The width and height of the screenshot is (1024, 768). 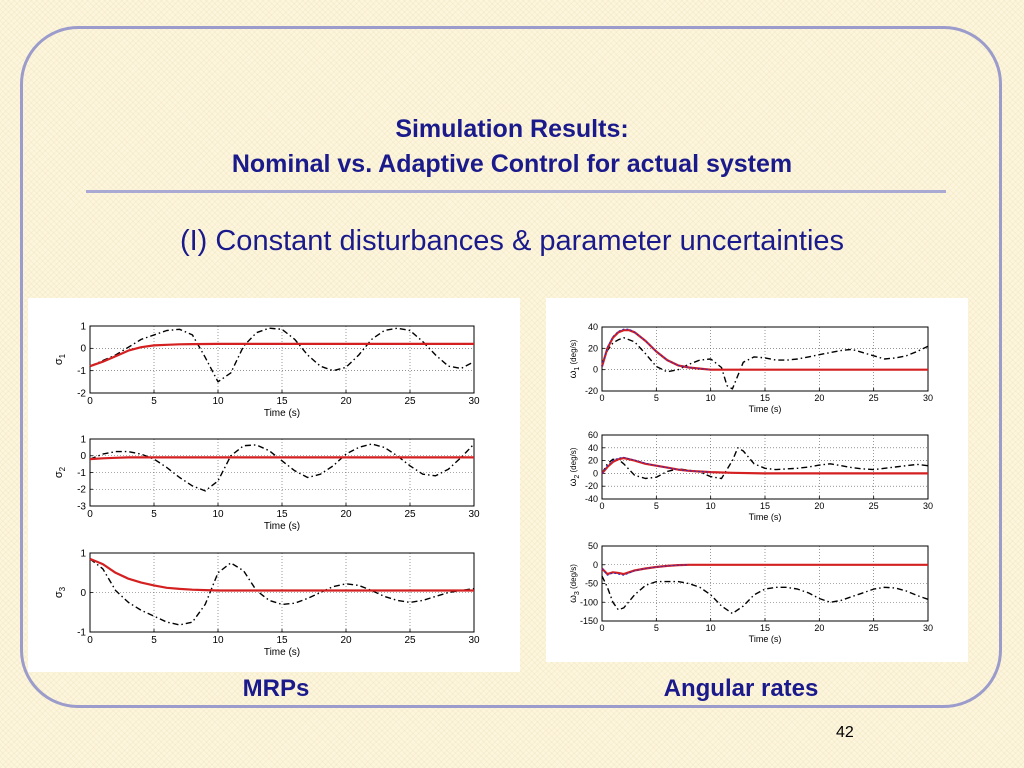 I want to click on y-tick-label: -50, so click(x=591, y=584).